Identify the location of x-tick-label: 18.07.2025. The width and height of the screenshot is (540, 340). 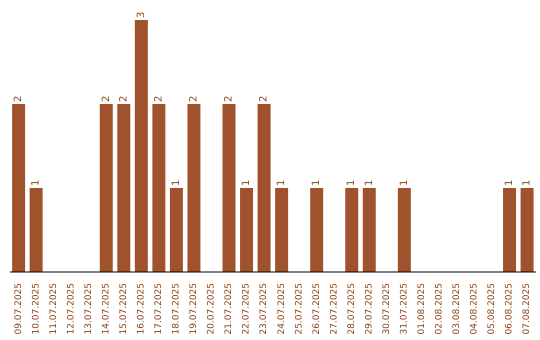
(177, 309).